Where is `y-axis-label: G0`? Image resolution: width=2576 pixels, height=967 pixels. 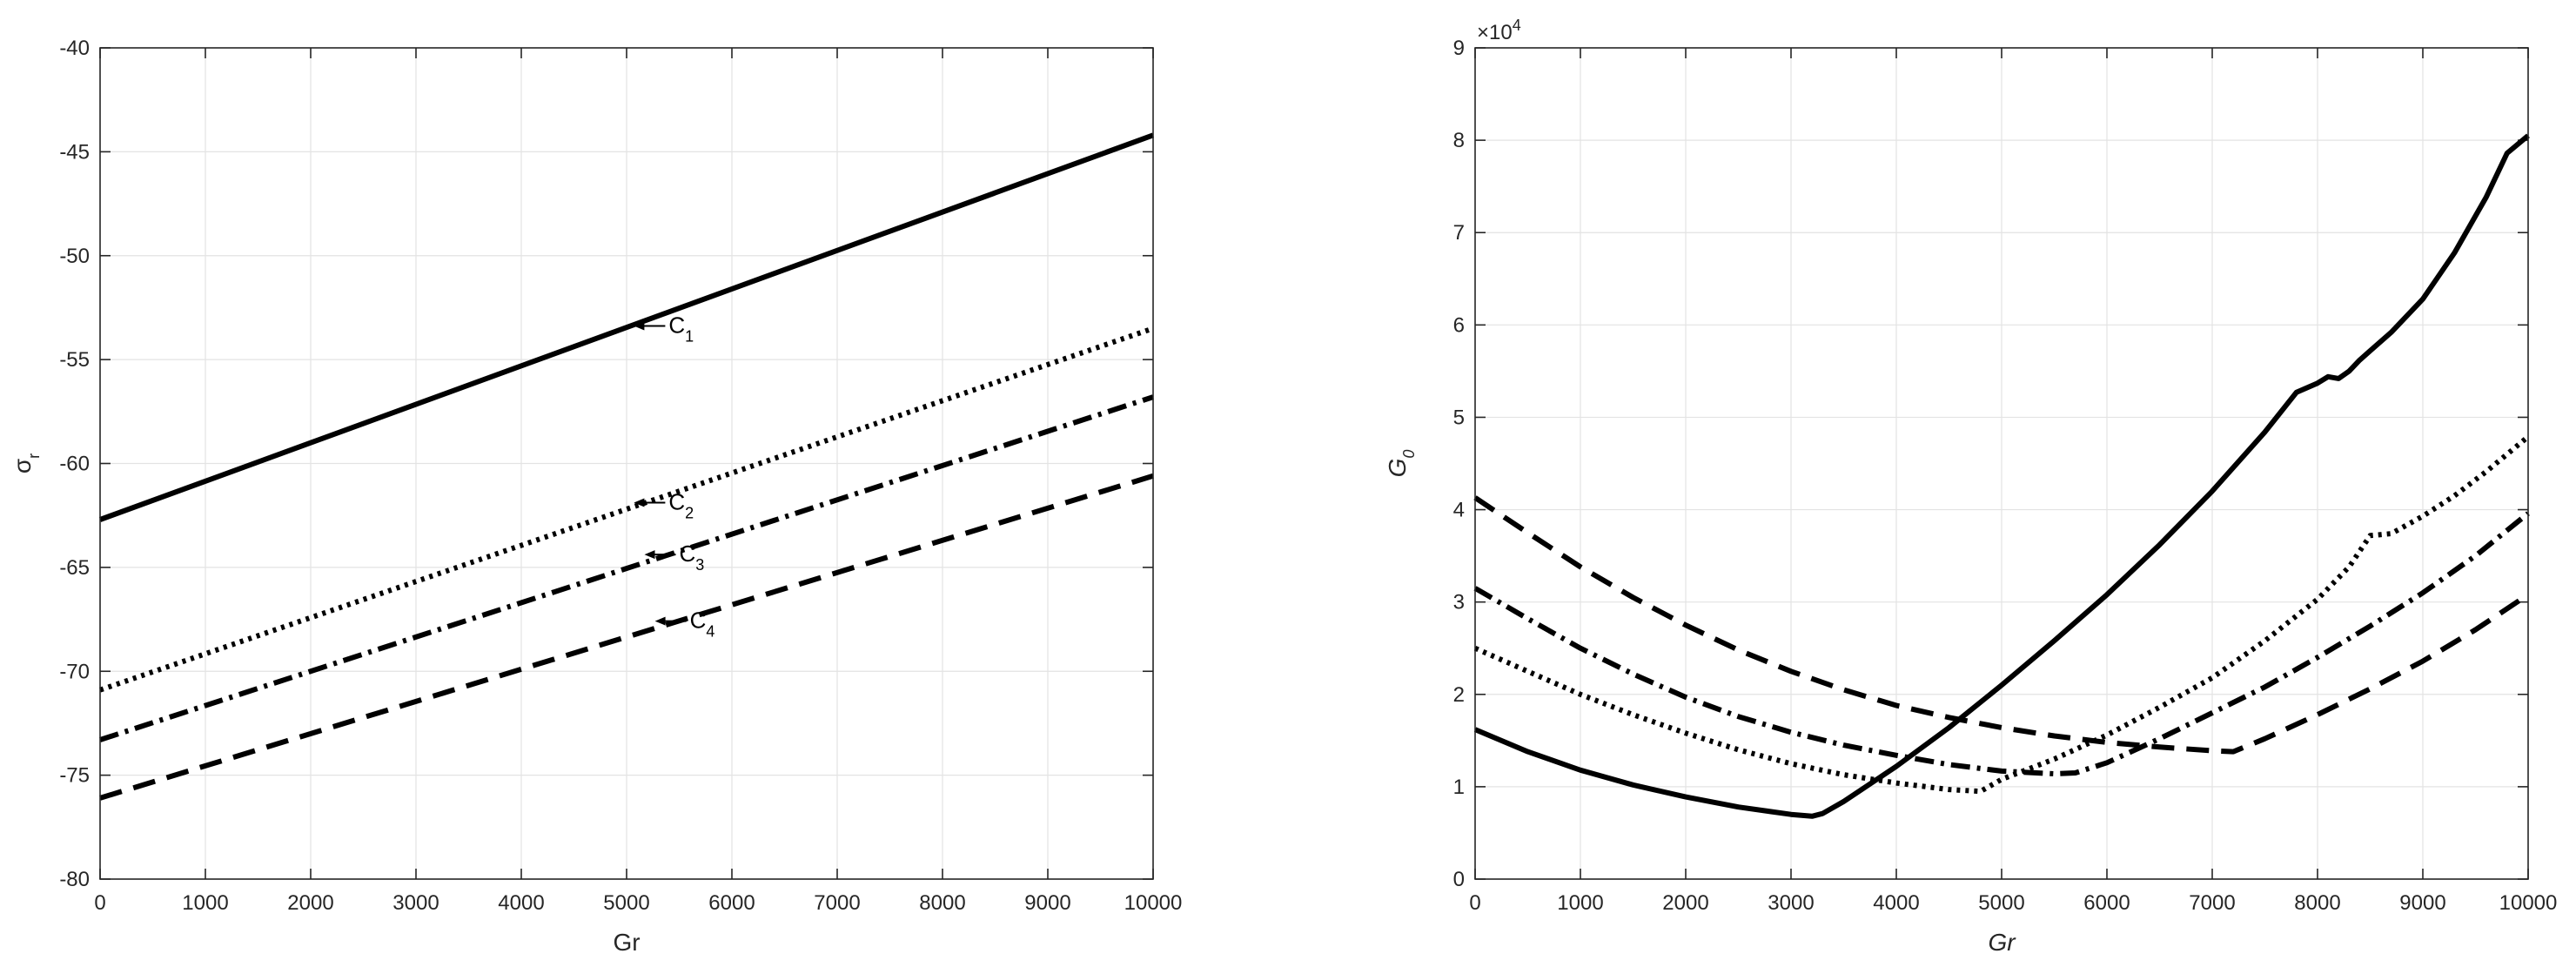 y-axis-label: G0 is located at coordinates (1401, 464).